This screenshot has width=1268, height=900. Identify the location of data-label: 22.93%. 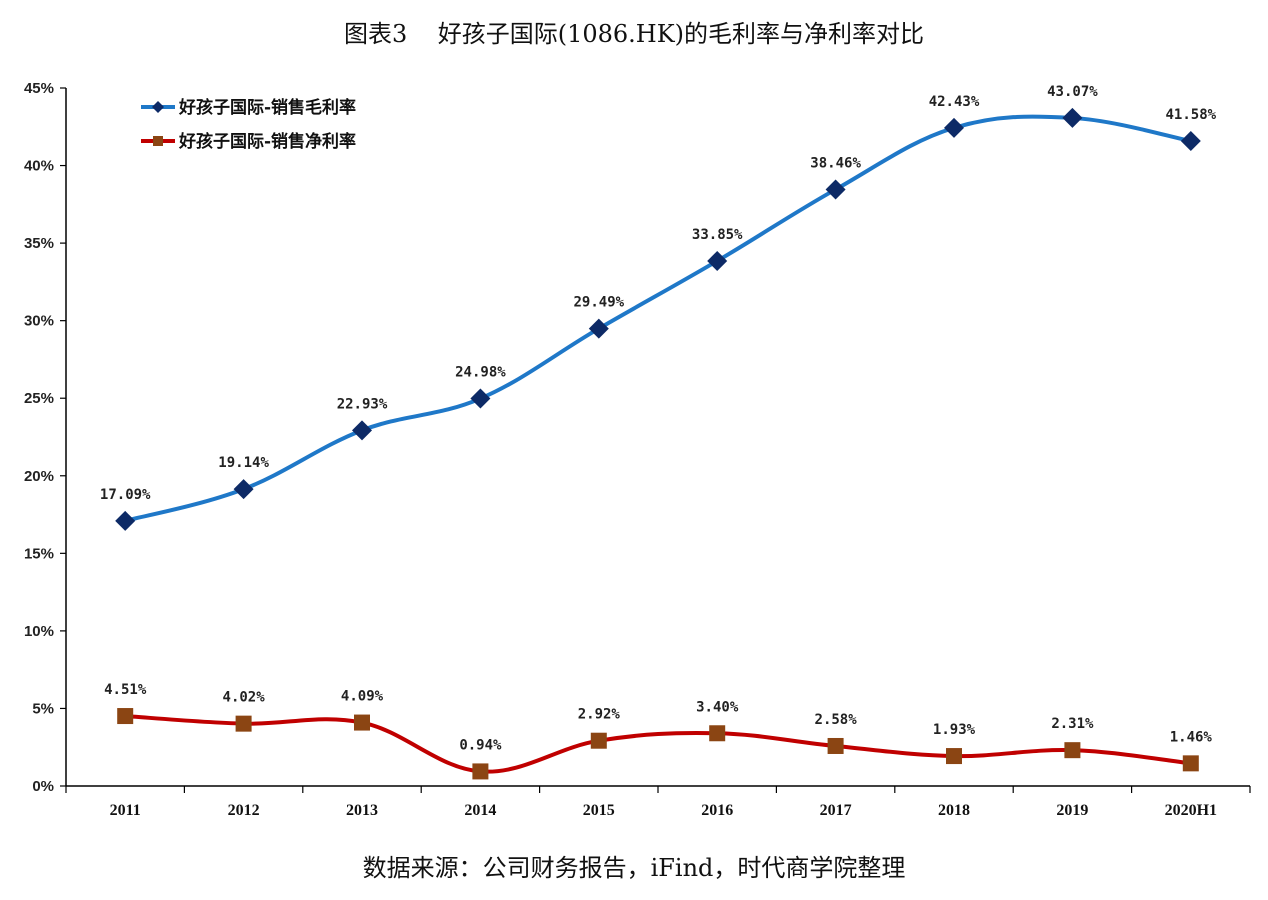
(362, 404).